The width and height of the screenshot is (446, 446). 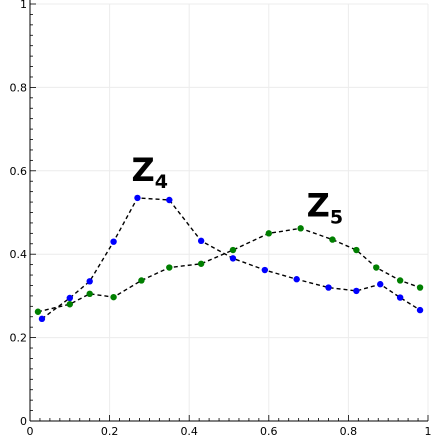 What do you see at coordinates (19, 254) in the screenshot?
I see `y-tick-label: 0.4` at bounding box center [19, 254].